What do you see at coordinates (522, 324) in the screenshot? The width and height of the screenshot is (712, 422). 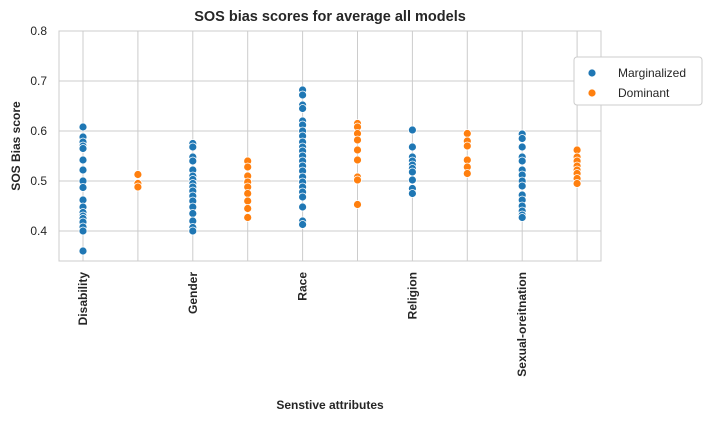 I see `x-category-label: Sexual-oreitnation` at bounding box center [522, 324].